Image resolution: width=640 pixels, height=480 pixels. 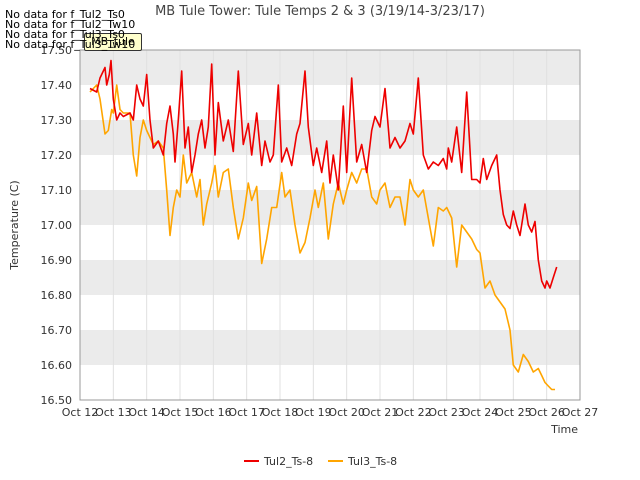 I want to click on y-tick-label: 17.50, so click(x=57, y=50).